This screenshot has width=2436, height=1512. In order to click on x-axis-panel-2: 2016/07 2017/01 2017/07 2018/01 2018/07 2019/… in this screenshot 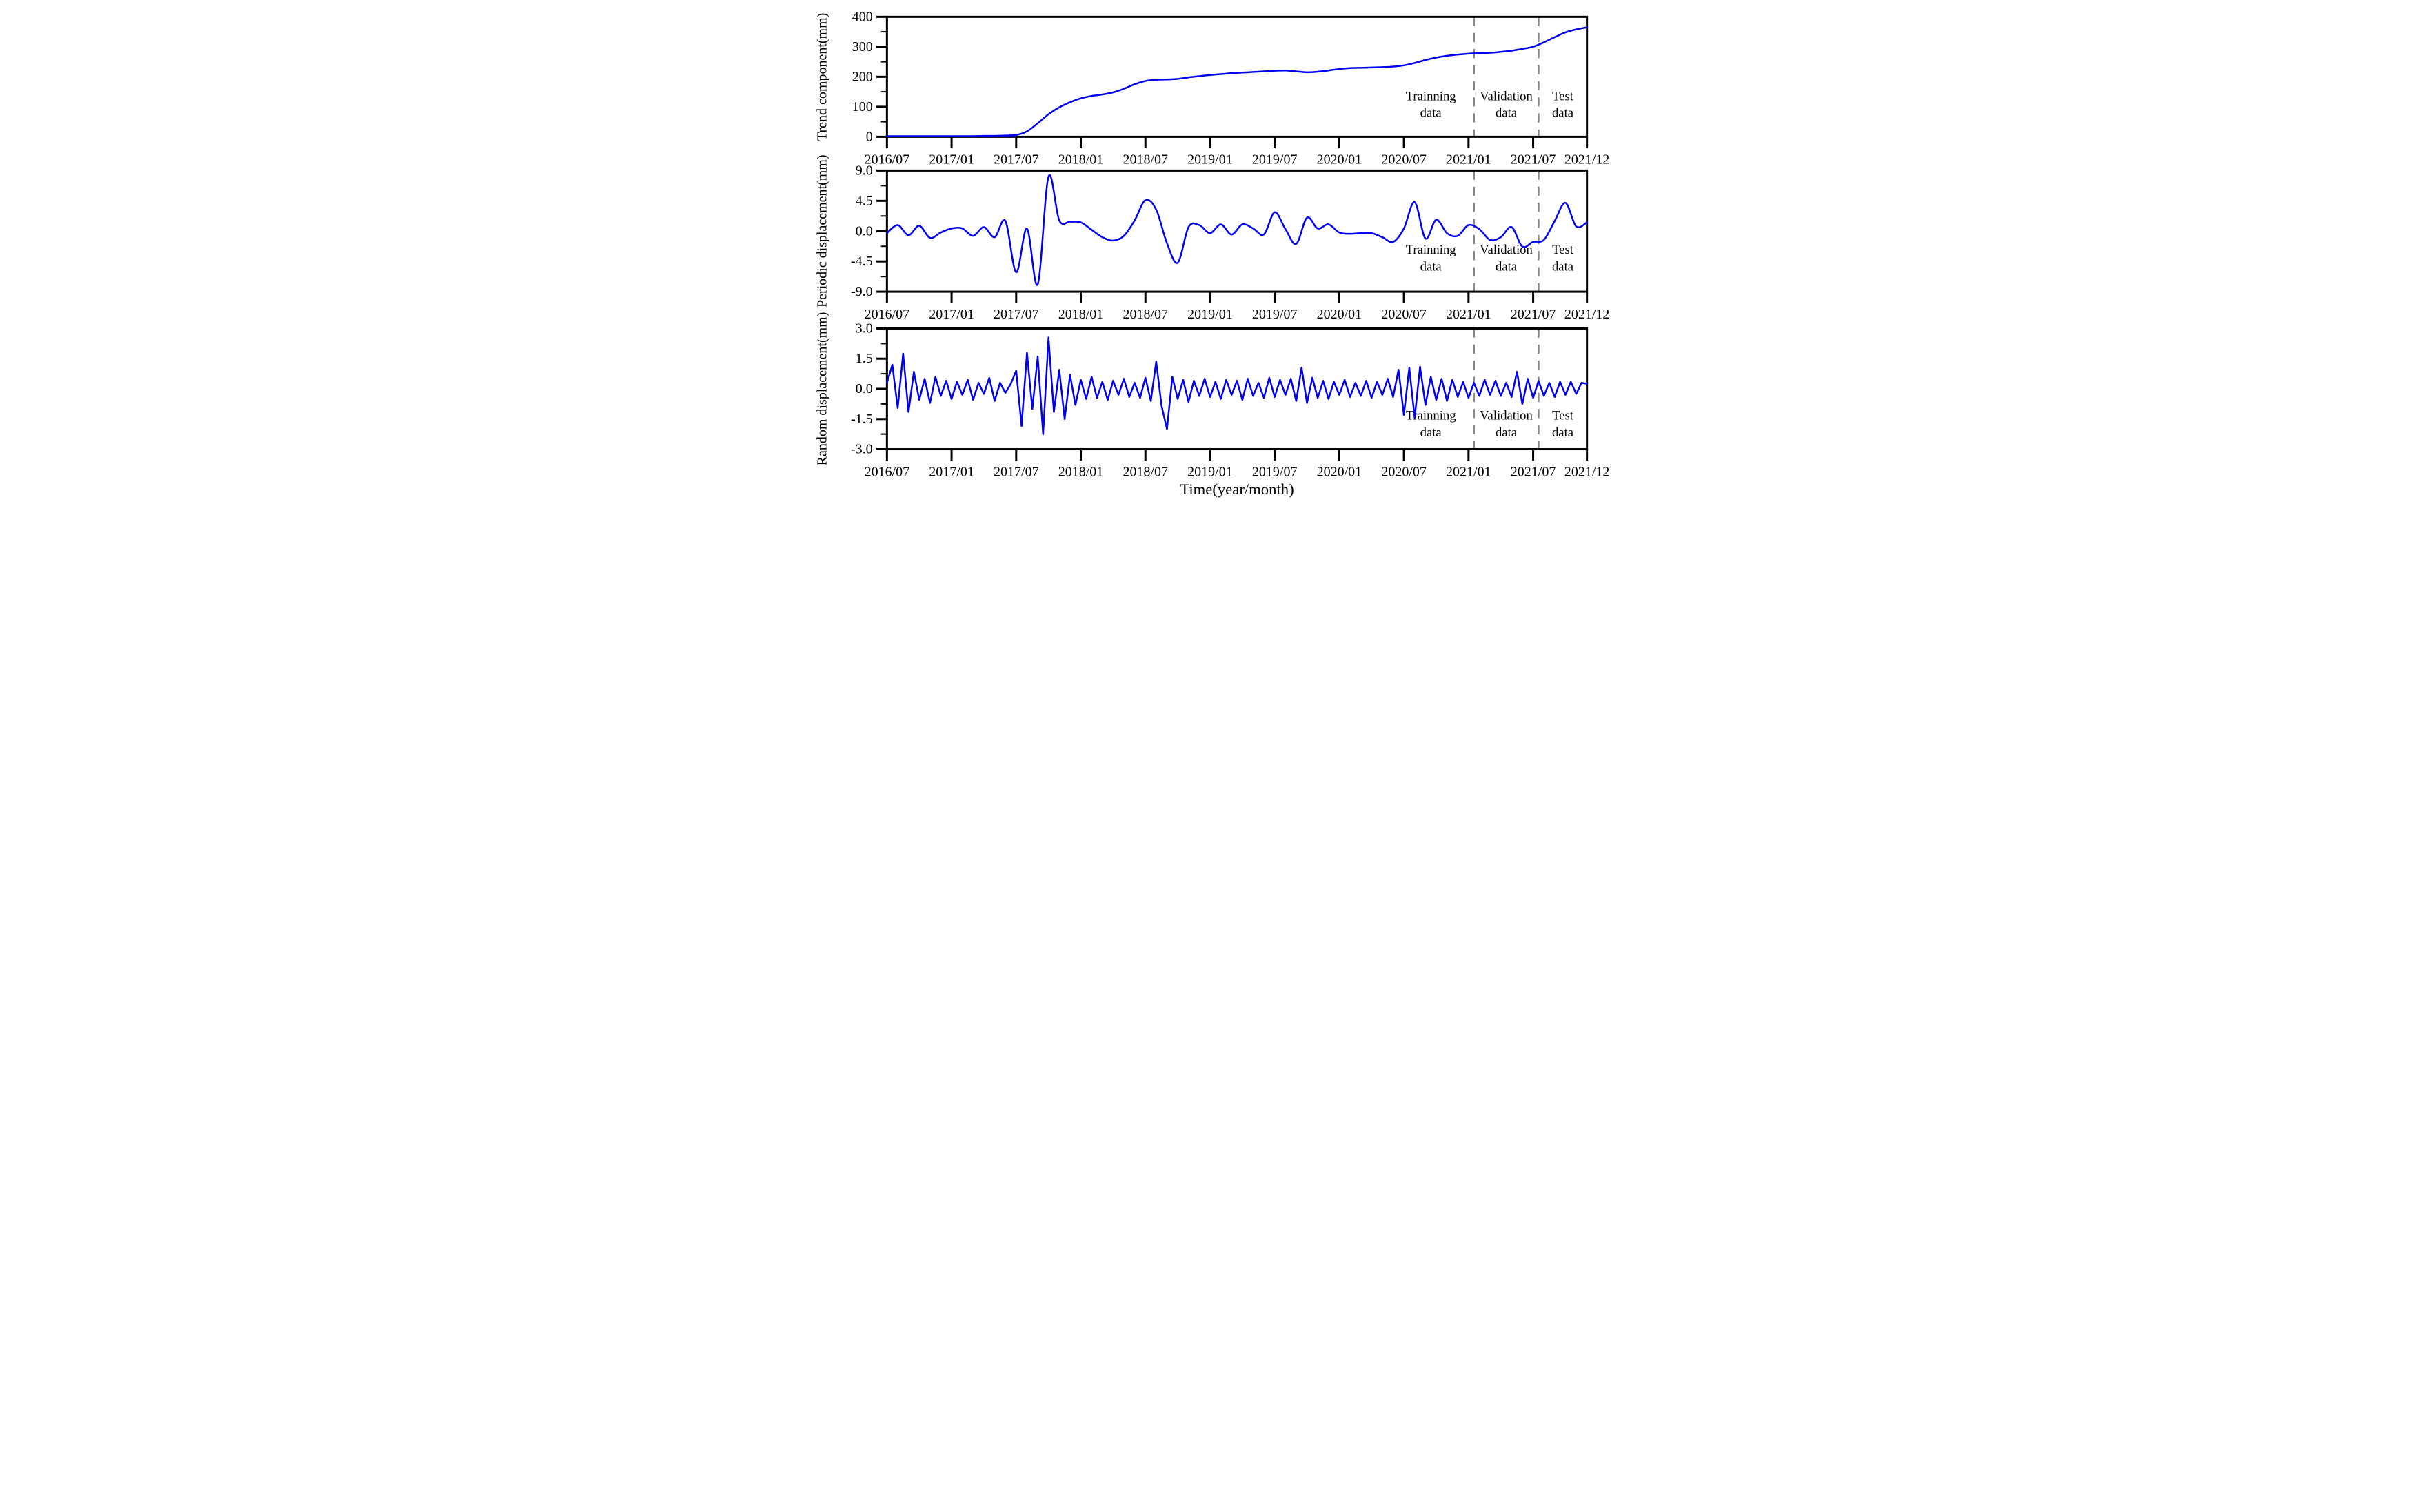, I will do `click(1236, 307)`.